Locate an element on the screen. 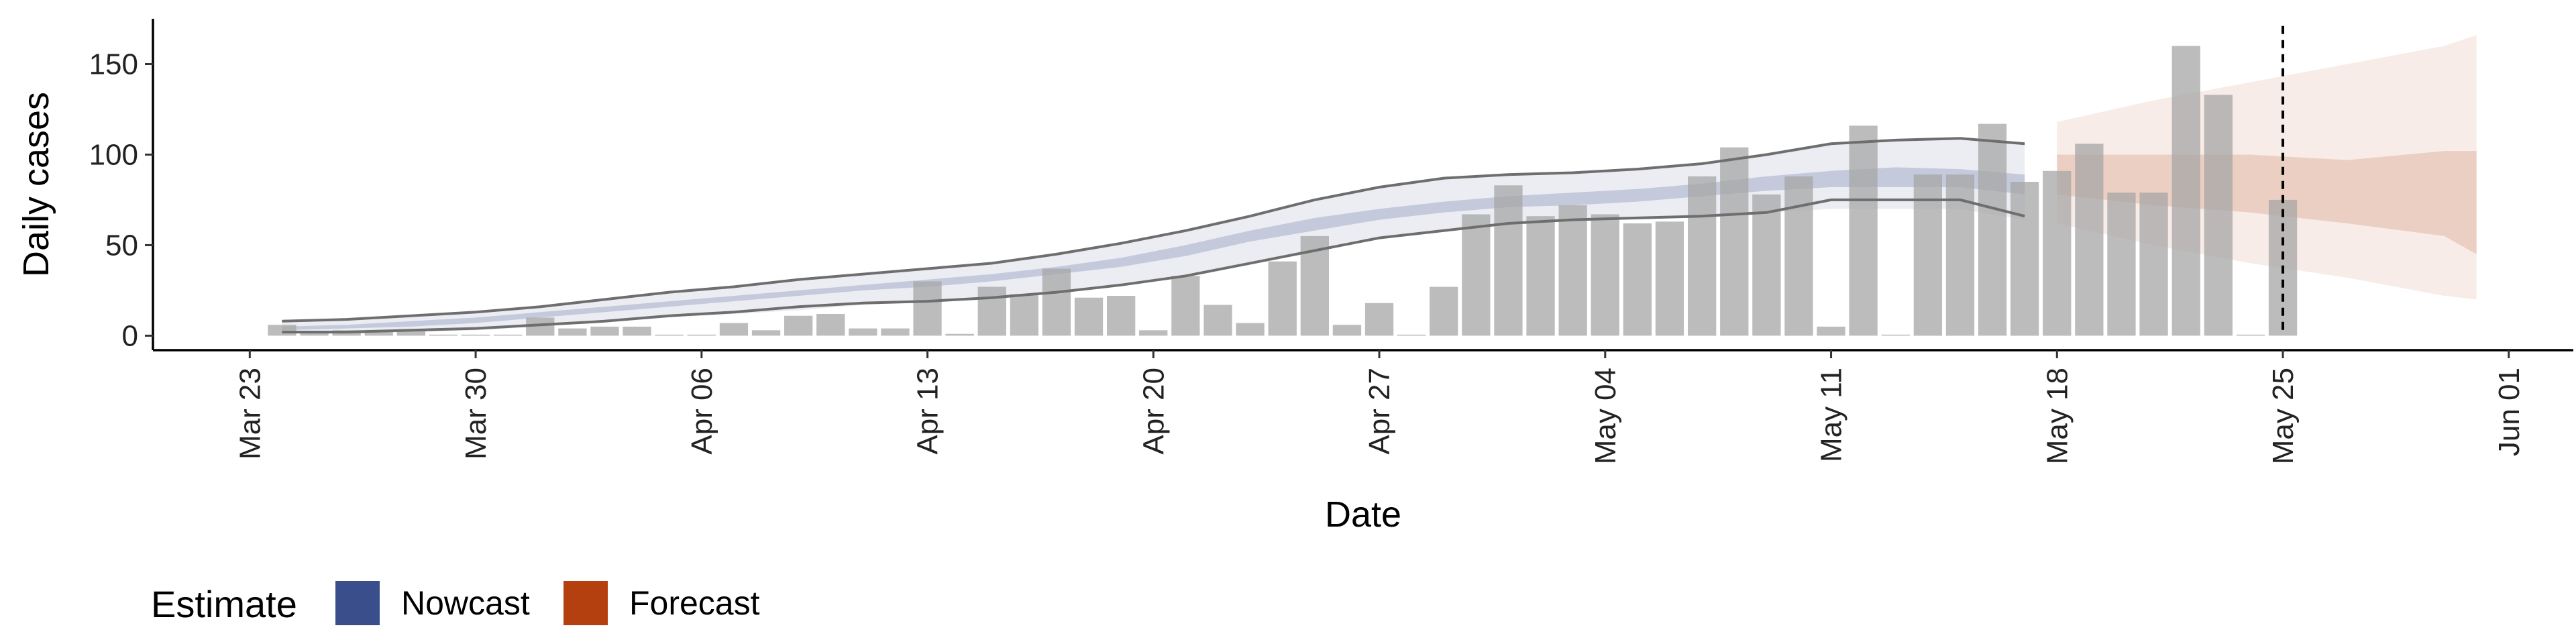  y-tick-label: 0 is located at coordinates (130, 335).